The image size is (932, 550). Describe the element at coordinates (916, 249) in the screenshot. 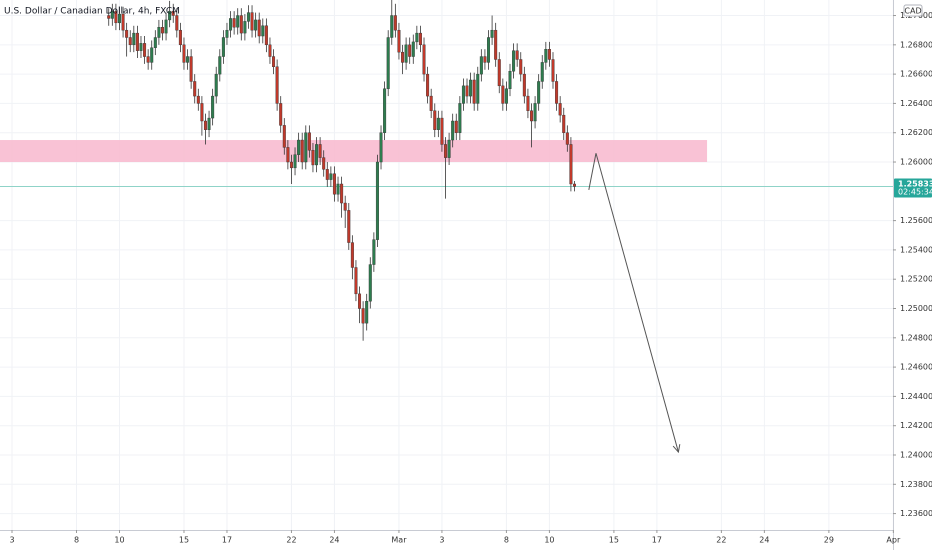

I see `y-tick-label: 1.25400` at that location.